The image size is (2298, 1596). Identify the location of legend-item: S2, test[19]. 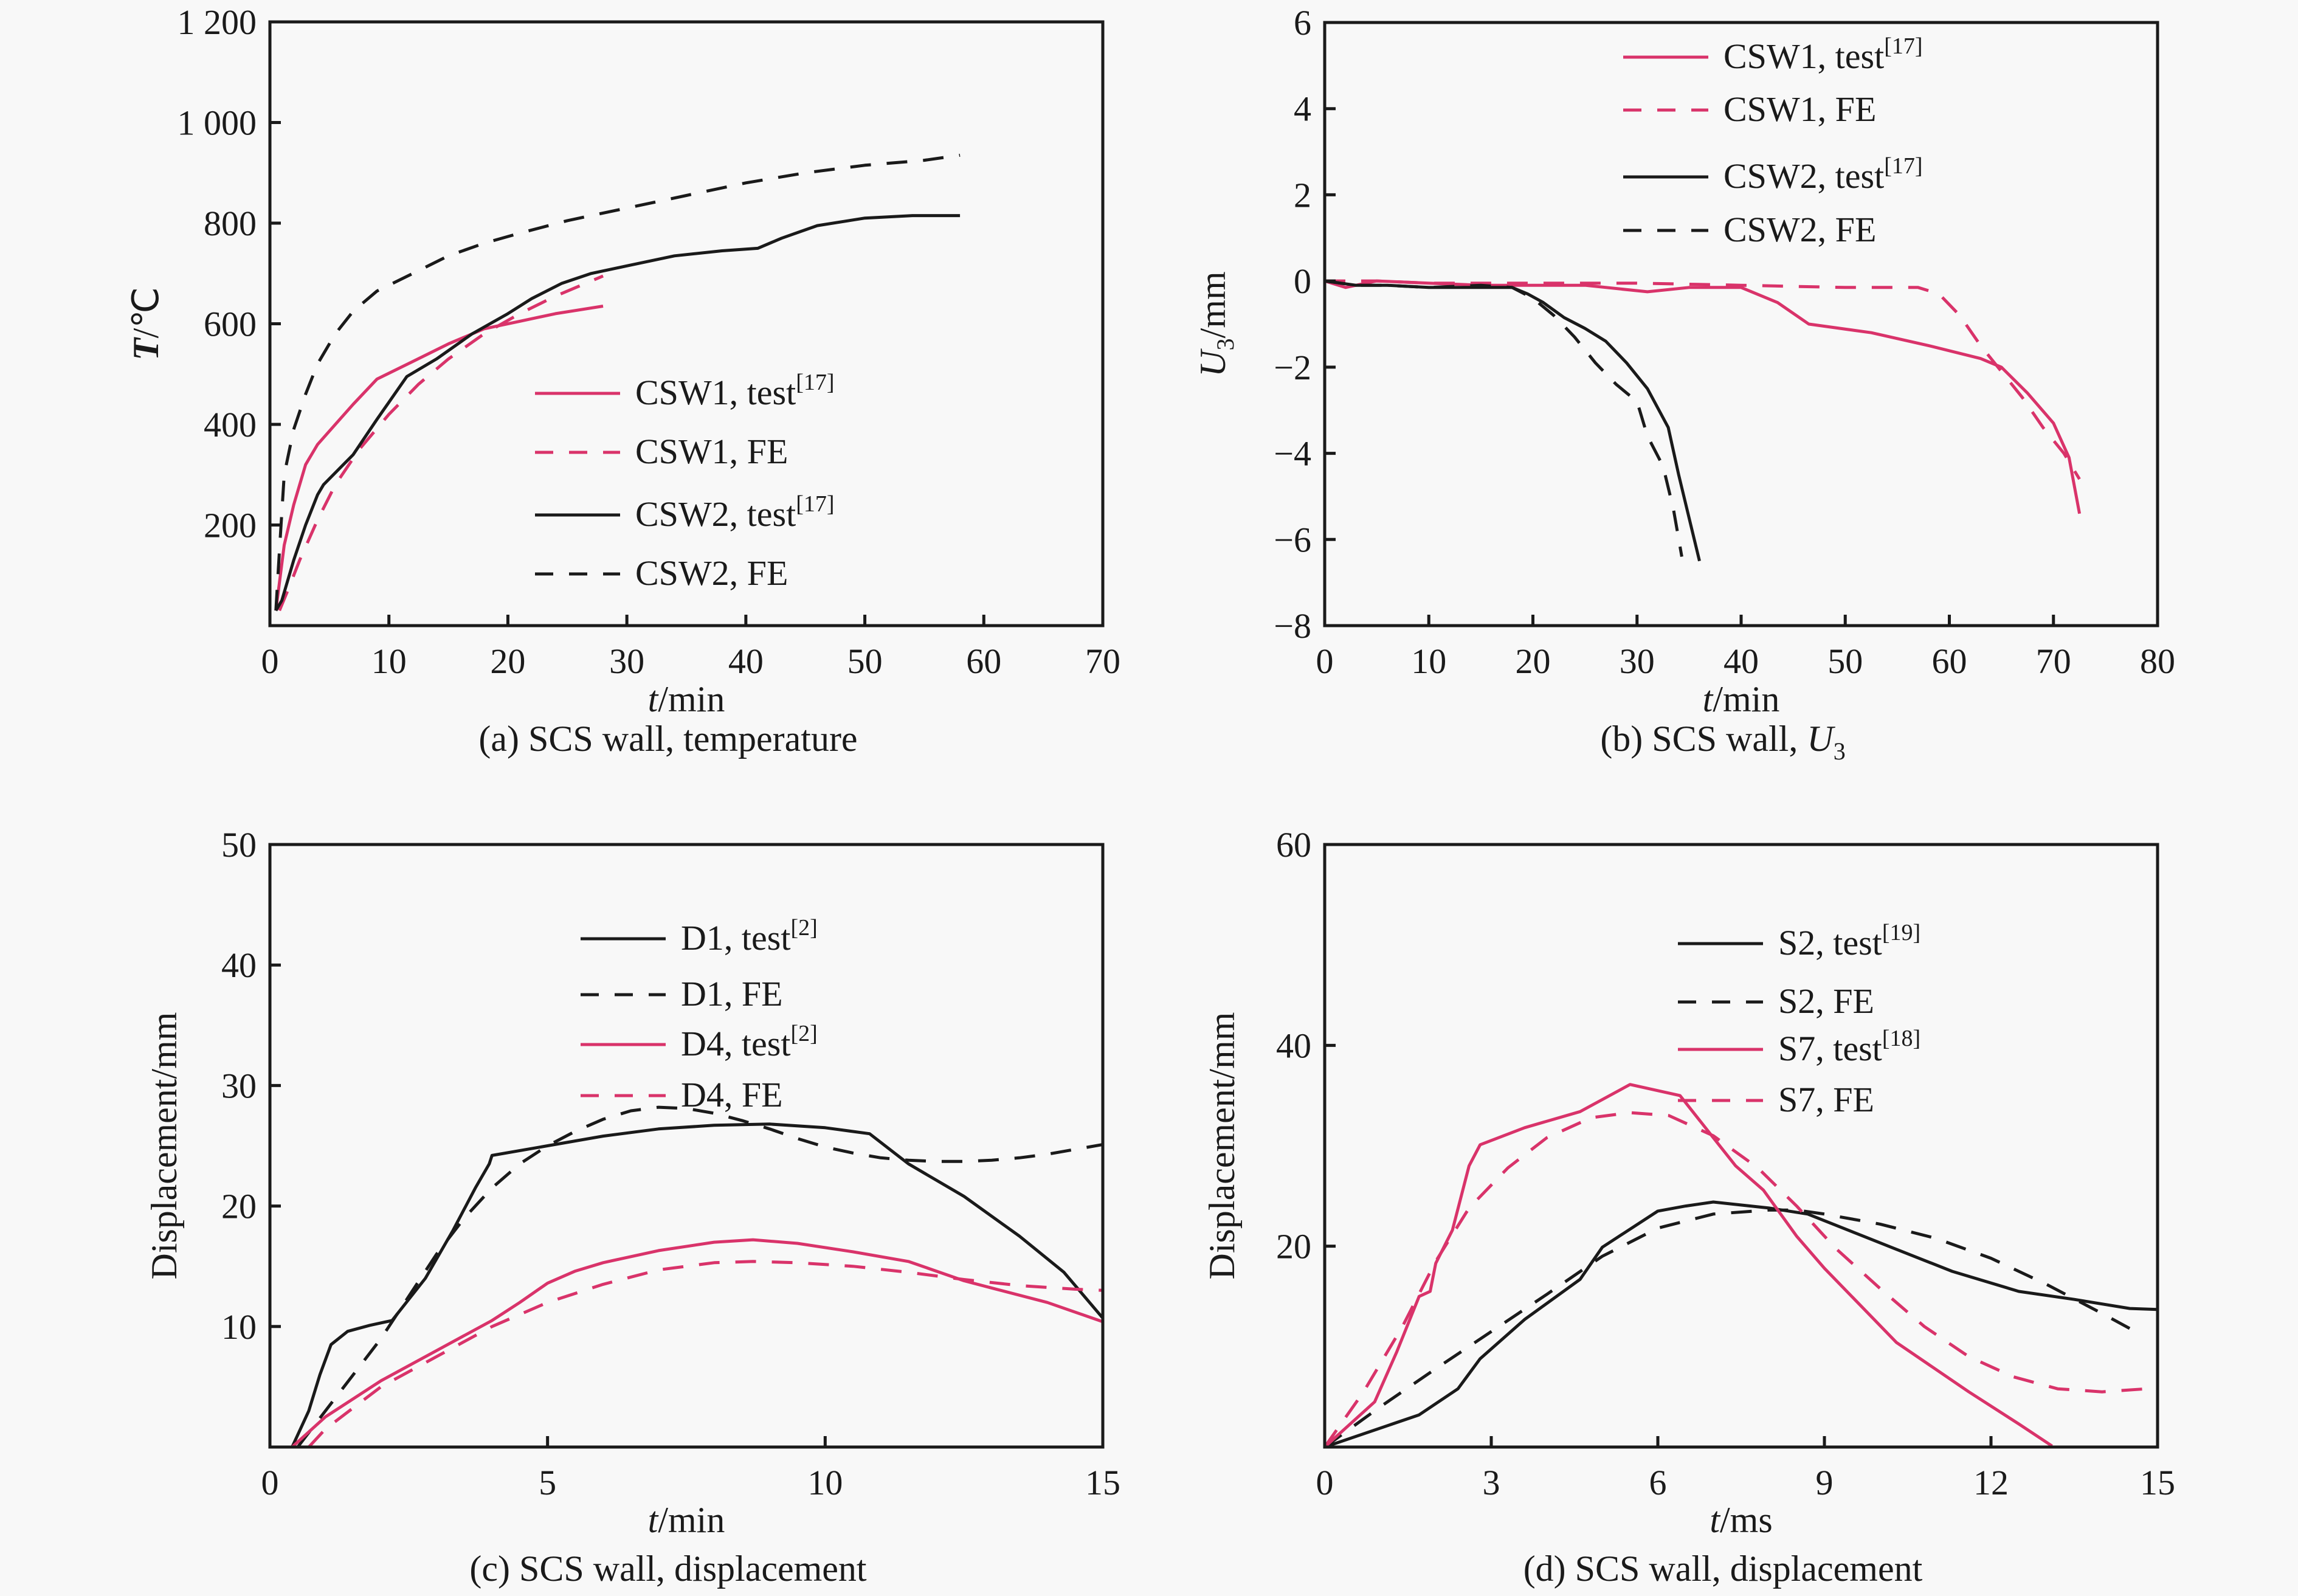
(1799, 941).